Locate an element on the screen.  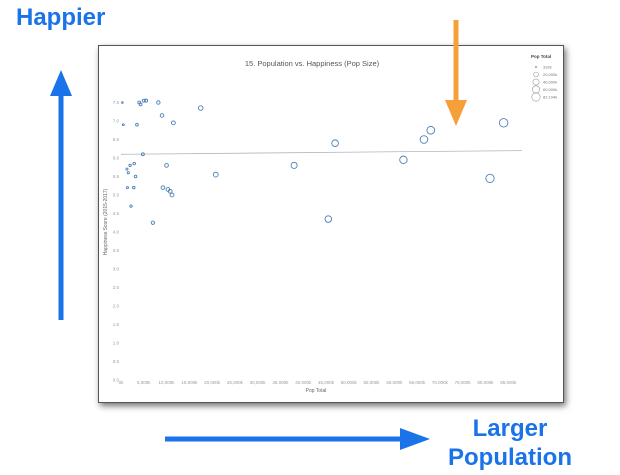
y-tick-label: 0.0 is located at coordinates (116, 380).